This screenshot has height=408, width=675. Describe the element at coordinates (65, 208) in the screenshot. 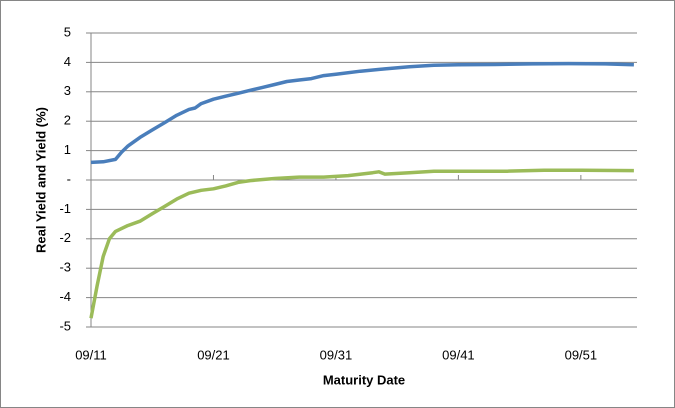

I see `y-tick-label: -1` at that location.